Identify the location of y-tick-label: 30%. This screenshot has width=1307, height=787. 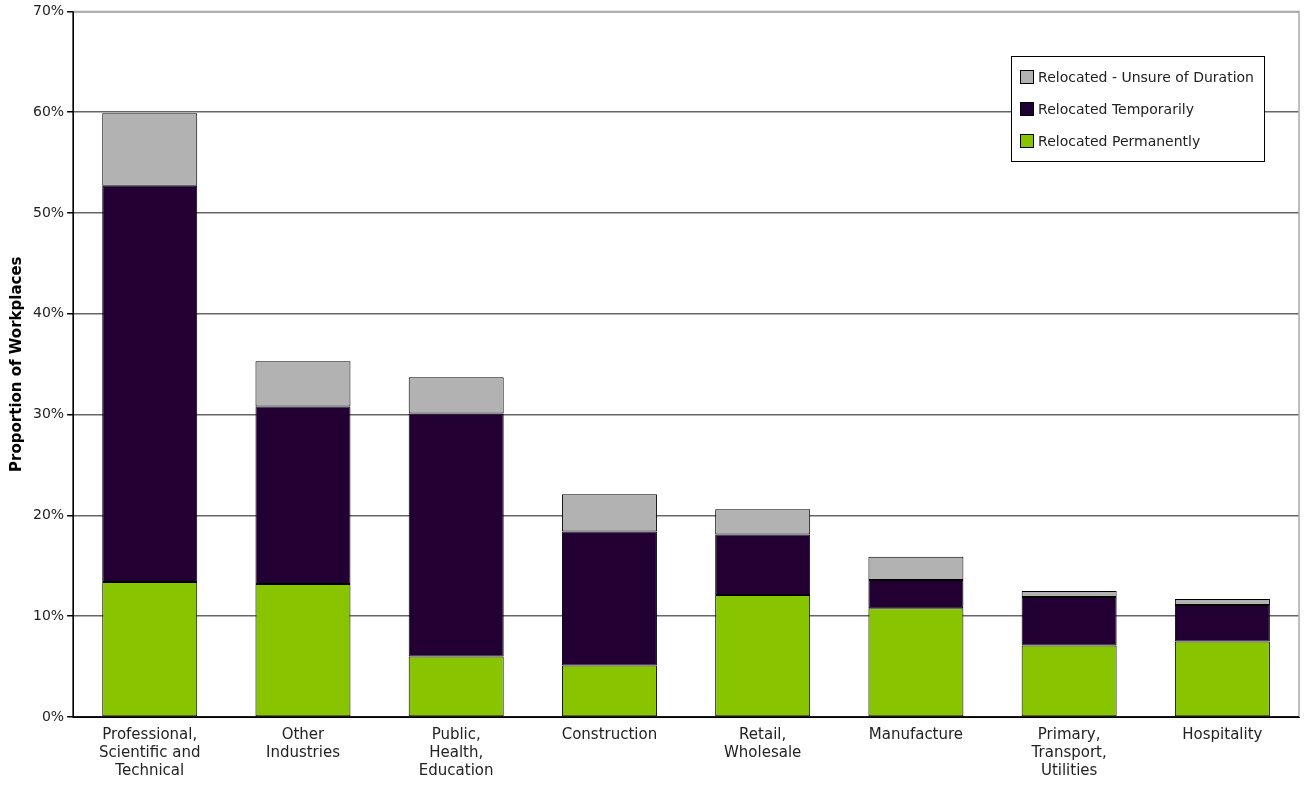
(48, 413).